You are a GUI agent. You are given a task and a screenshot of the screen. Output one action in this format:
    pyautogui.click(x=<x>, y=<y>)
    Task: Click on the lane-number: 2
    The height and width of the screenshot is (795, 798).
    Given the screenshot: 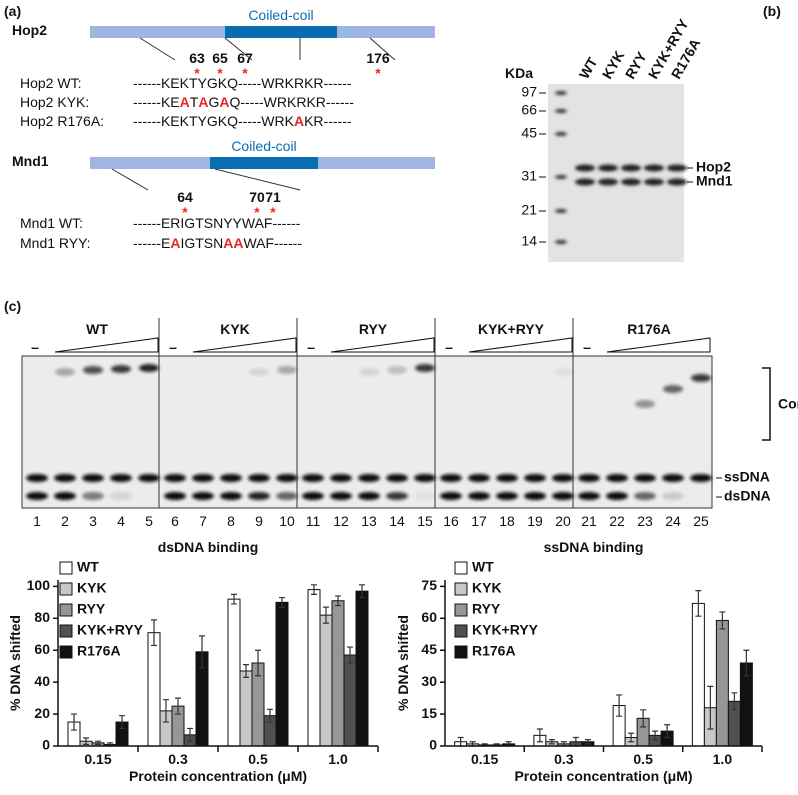 What is the action you would take?
    pyautogui.click(x=65, y=521)
    